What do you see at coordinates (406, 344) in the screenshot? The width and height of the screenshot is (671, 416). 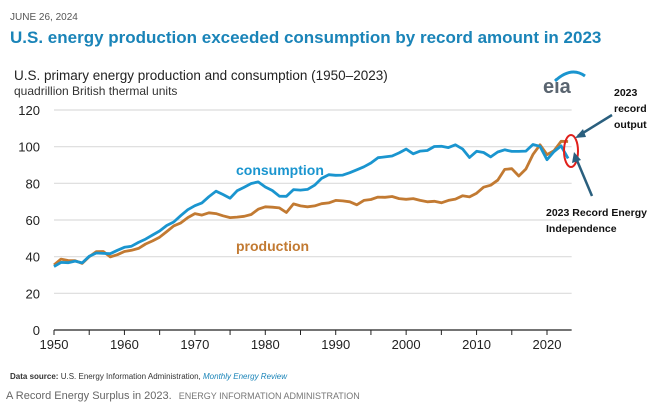 I see `x-tick-label: 2000` at bounding box center [406, 344].